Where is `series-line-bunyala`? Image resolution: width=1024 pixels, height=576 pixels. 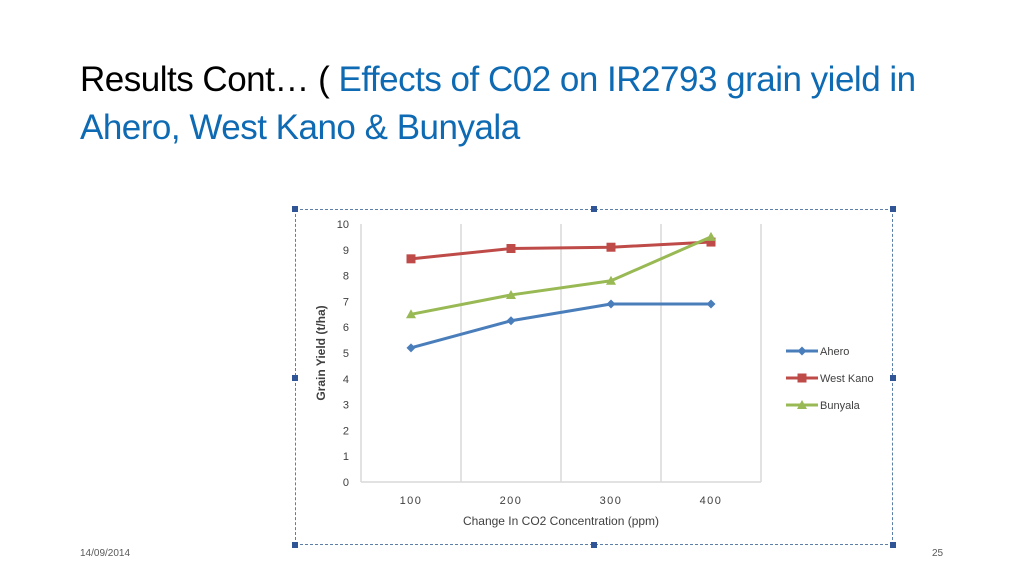 series-line-bunyala is located at coordinates (561, 275).